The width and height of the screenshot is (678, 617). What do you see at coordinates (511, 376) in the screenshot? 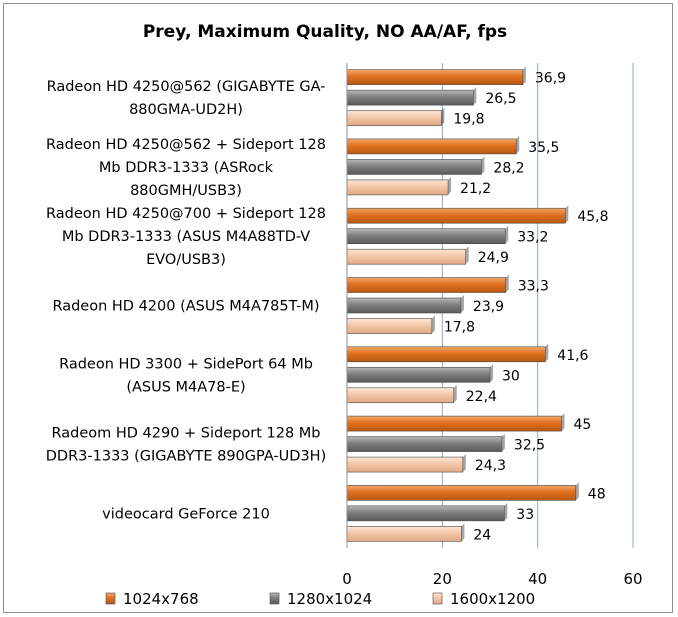
I see `value-label: 30` at bounding box center [511, 376].